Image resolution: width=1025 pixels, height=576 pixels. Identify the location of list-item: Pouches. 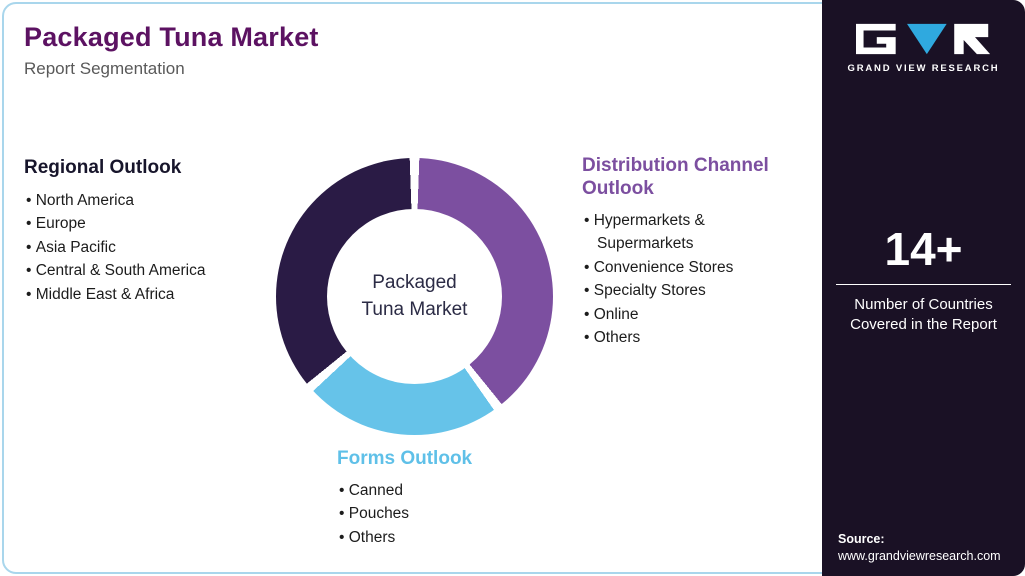
(453, 514).